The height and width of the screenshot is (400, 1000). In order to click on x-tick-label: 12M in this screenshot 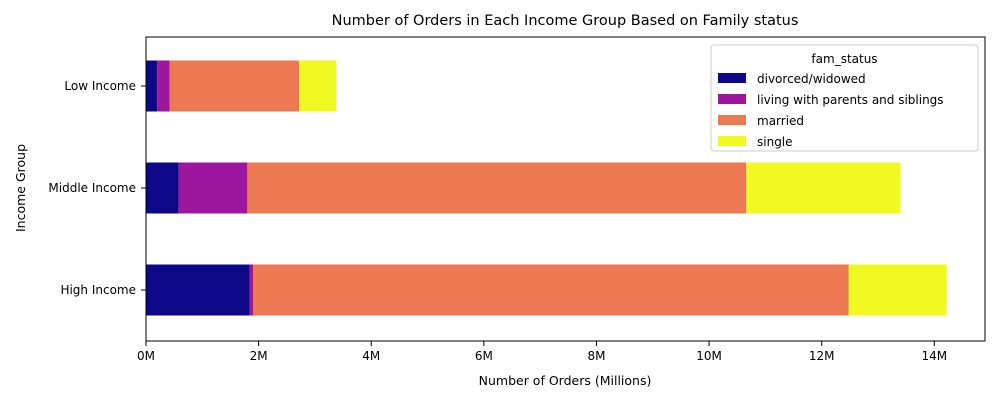, I will do `click(822, 356)`.